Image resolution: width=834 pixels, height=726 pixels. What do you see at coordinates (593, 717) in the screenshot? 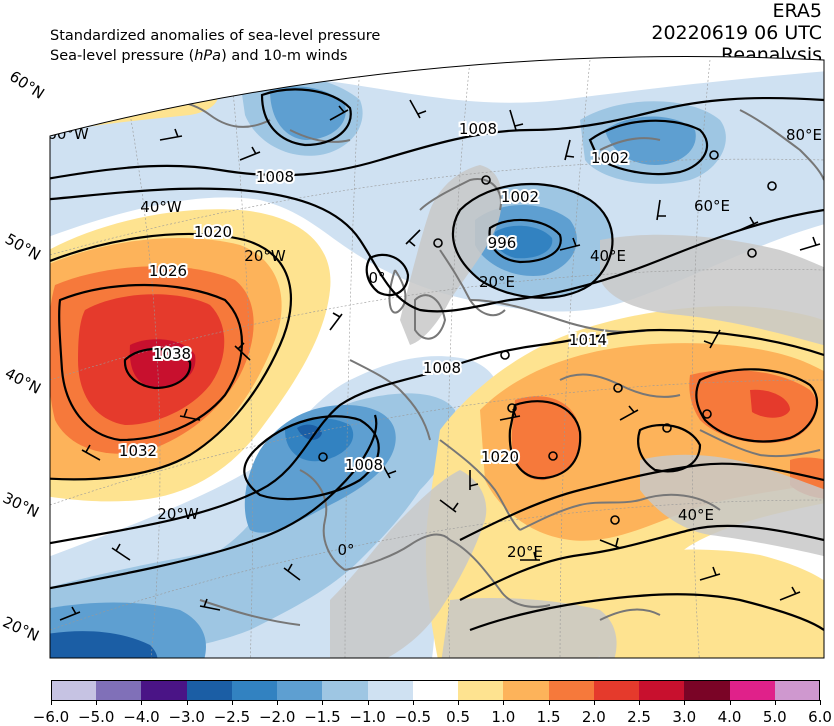
I see `colorbar-tick-label: 2.0` at bounding box center [593, 717].